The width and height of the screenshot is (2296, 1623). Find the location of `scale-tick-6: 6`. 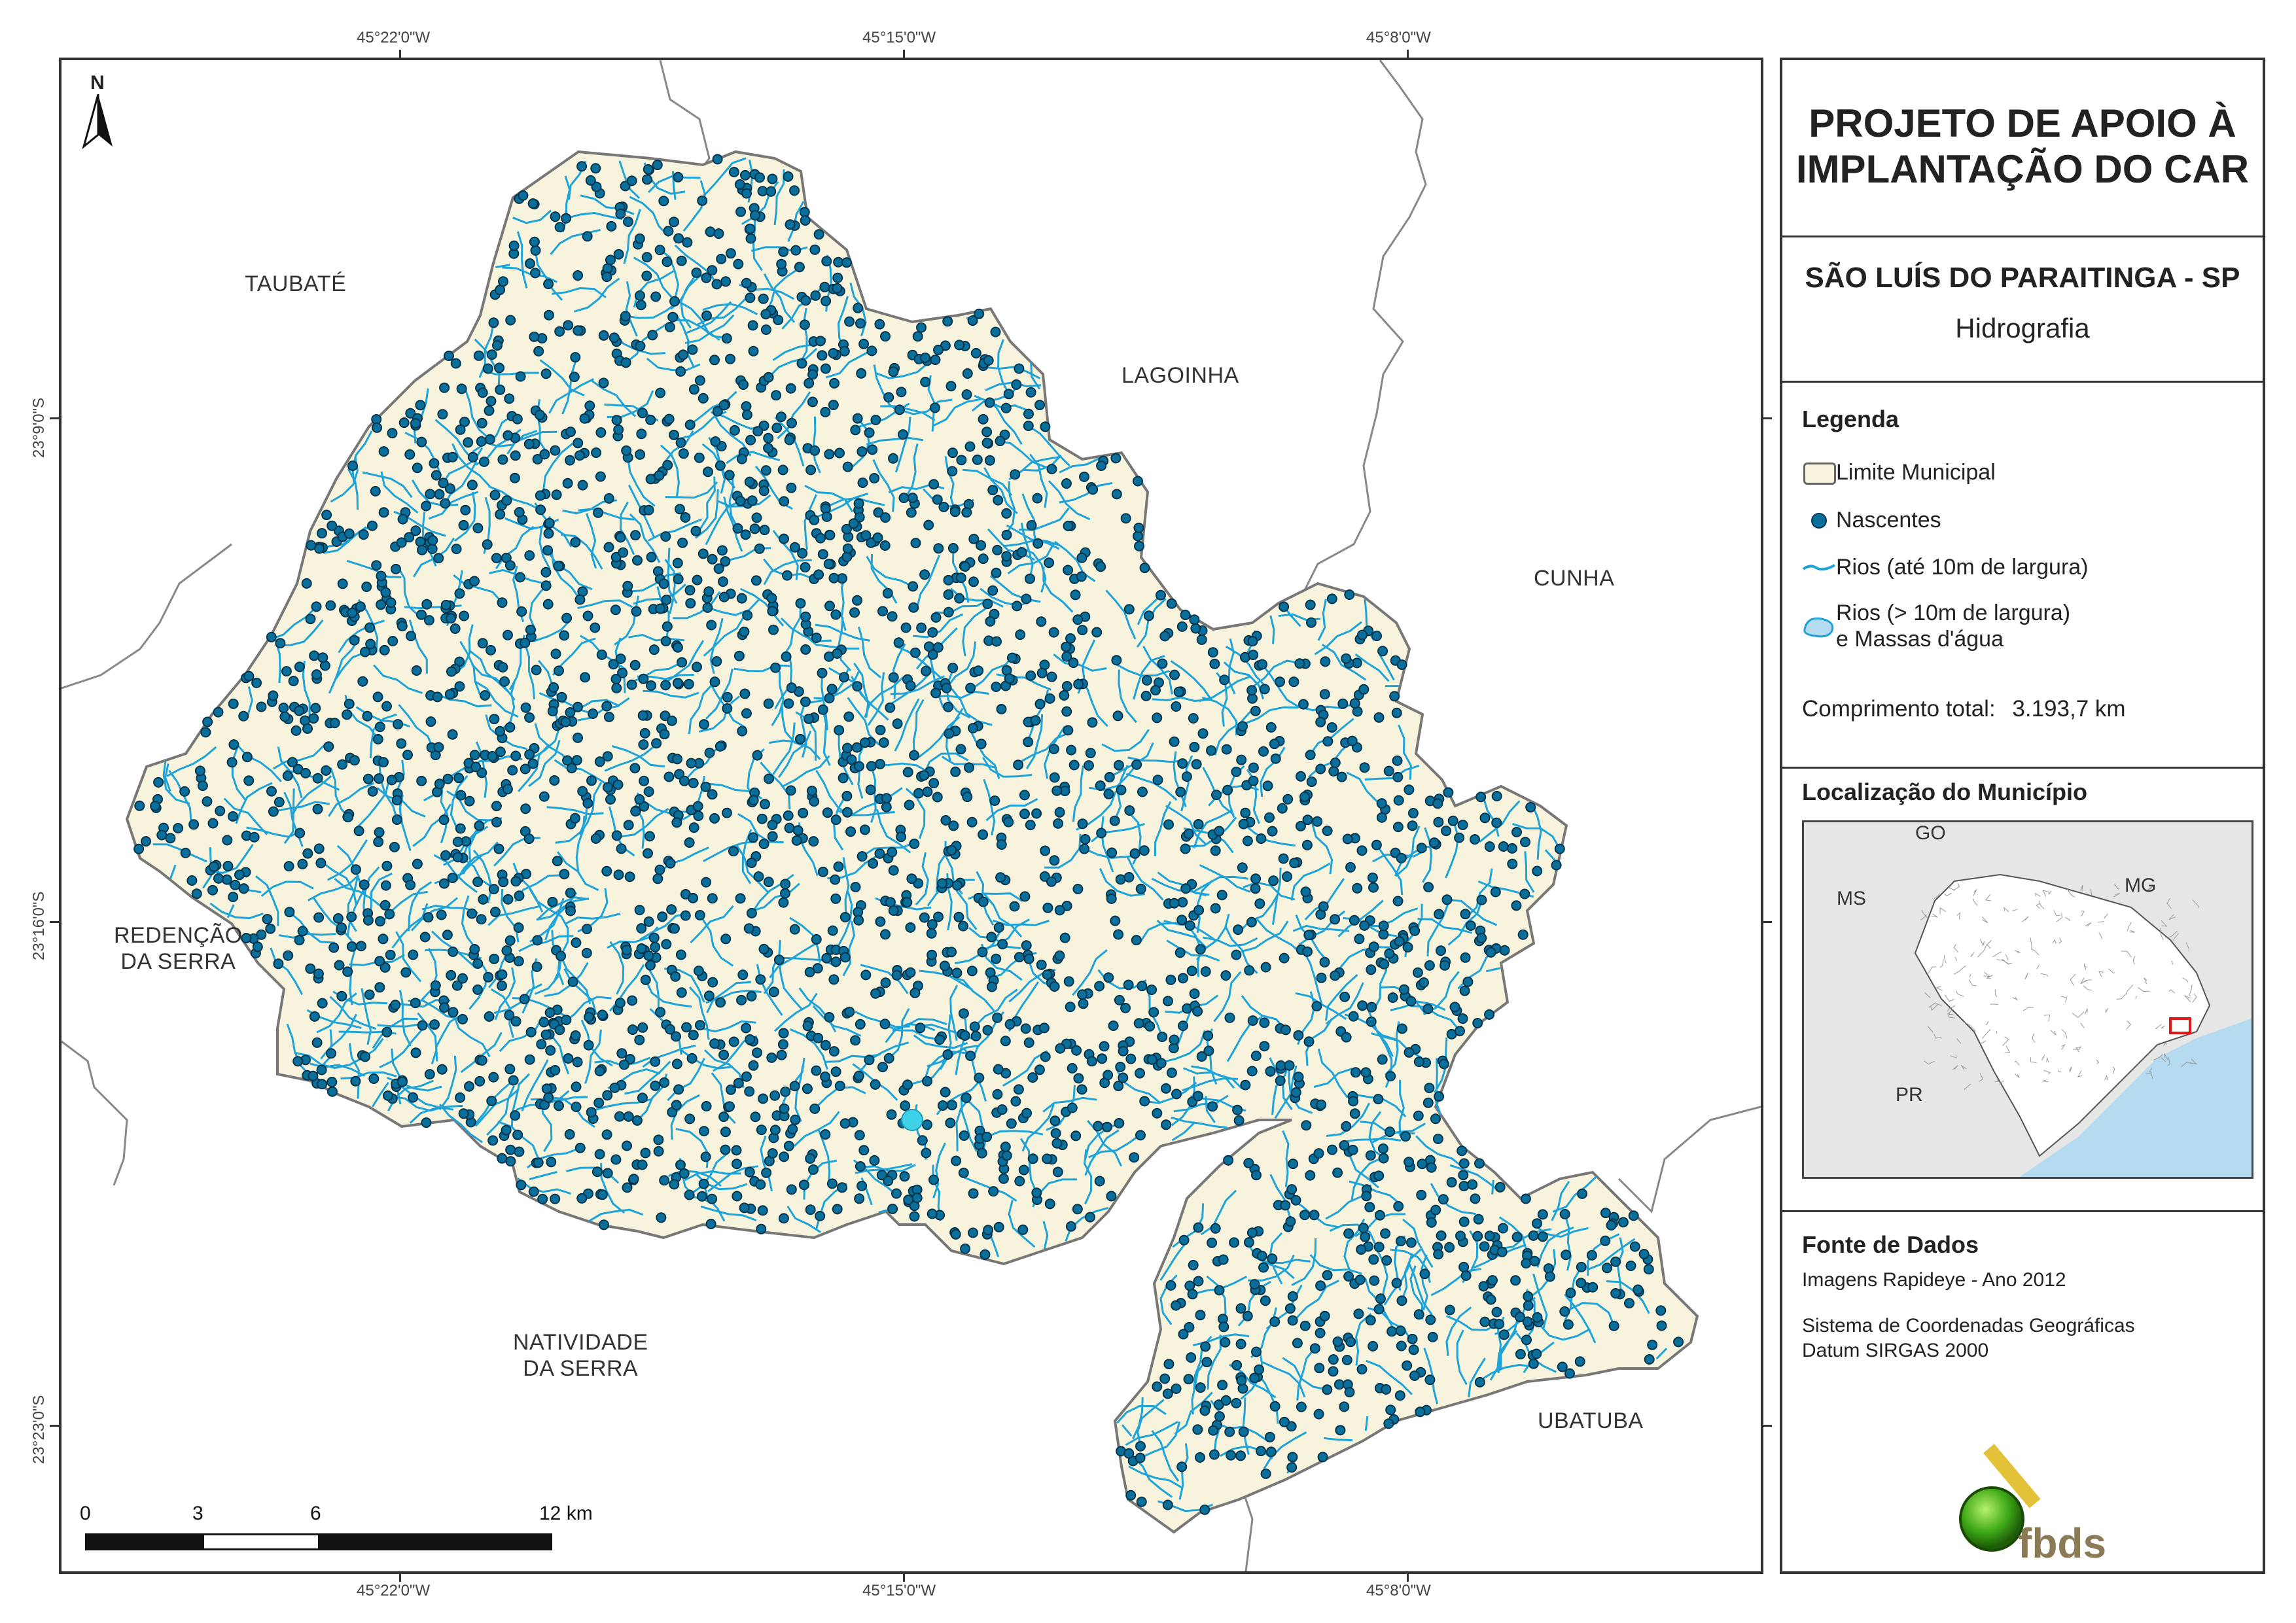

scale-tick-6: 6 is located at coordinates (315, 1513).